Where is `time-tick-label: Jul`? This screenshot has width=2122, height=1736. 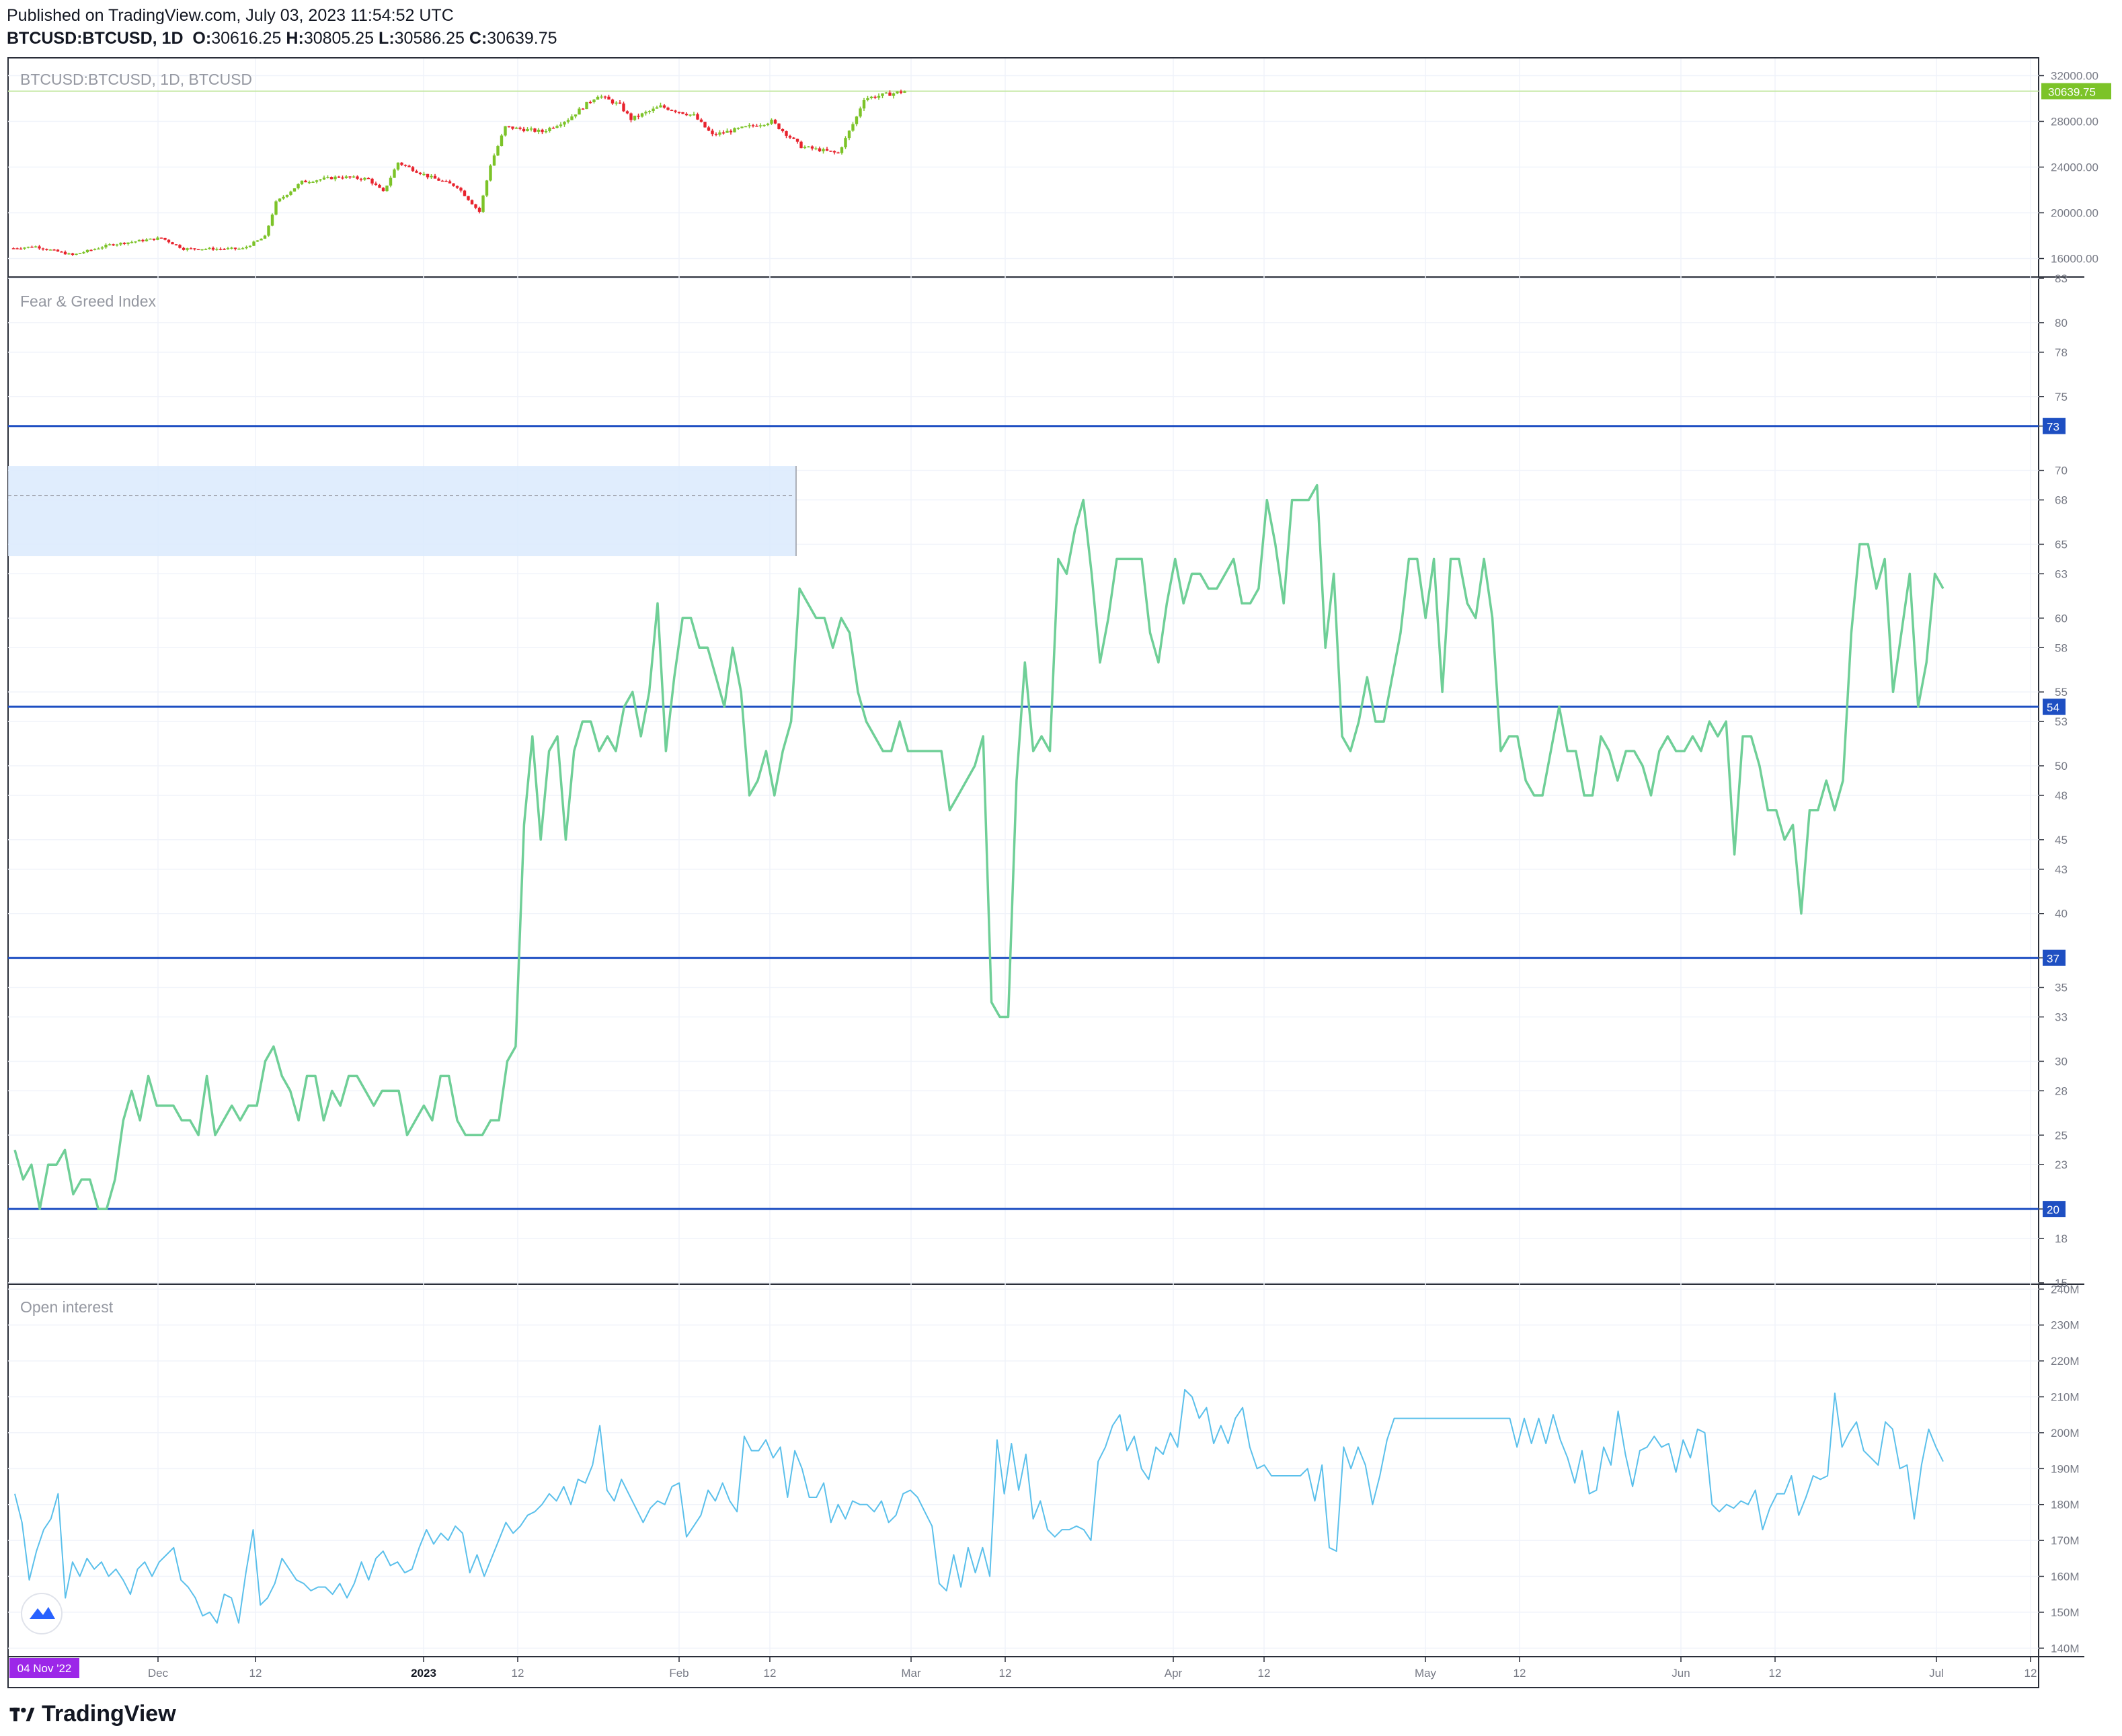 time-tick-label: Jul is located at coordinates (1936, 1673).